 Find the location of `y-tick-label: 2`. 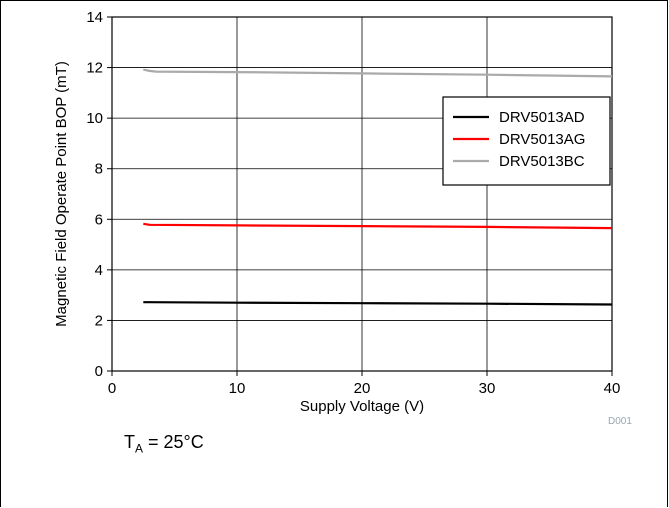

y-tick-label: 2 is located at coordinates (99, 320).